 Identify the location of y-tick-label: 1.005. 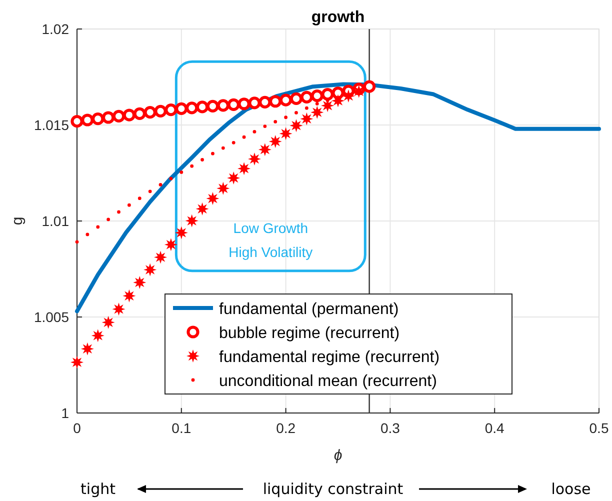
(52, 317).